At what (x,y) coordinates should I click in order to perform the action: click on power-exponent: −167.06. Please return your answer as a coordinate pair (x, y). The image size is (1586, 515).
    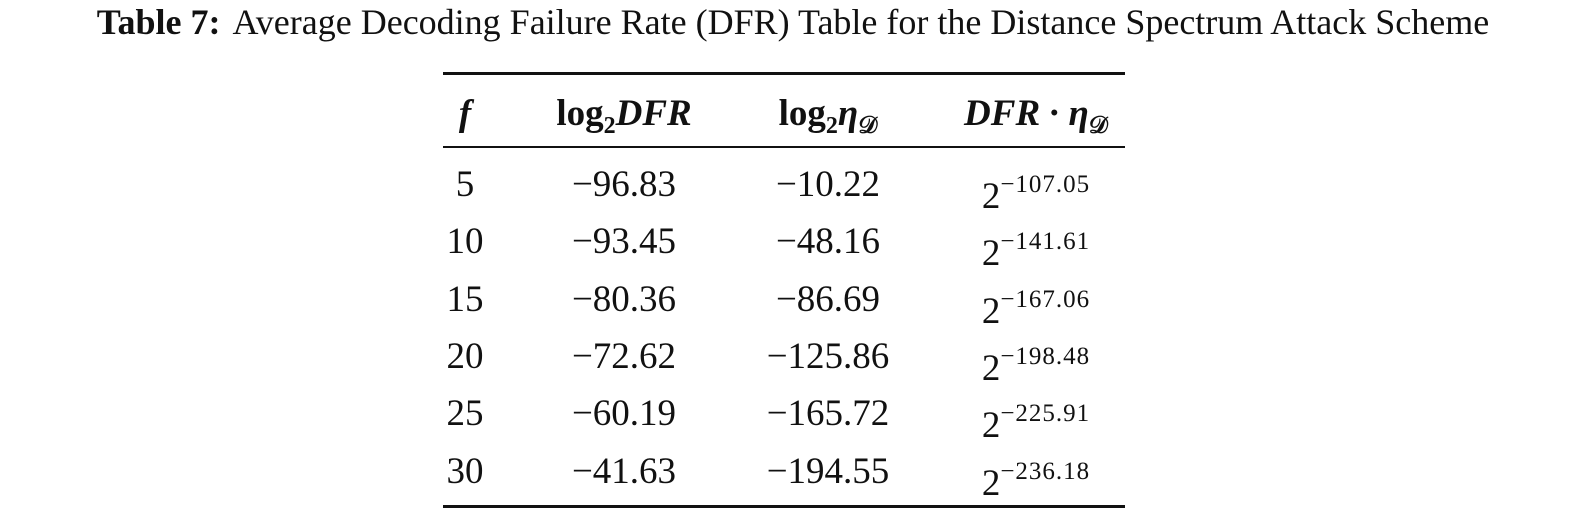
    Looking at the image, I should click on (1045, 299).